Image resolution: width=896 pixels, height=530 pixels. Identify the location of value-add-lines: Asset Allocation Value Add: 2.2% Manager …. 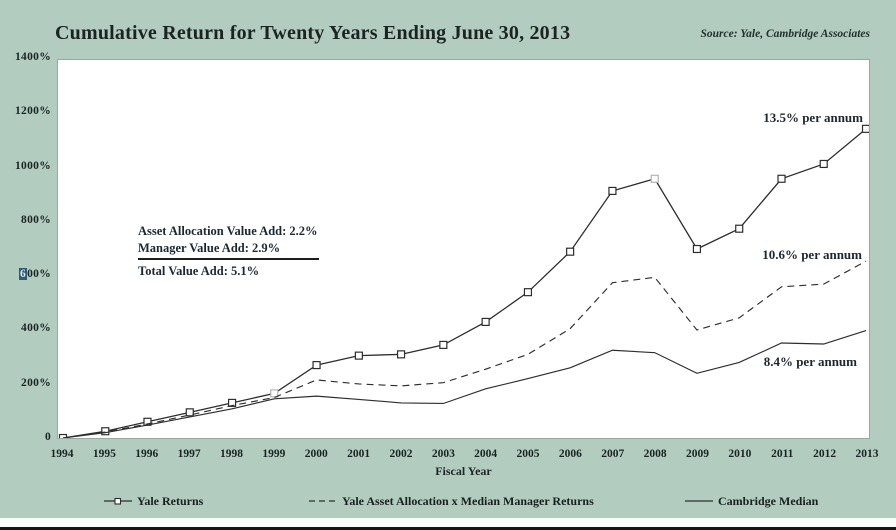
(228, 239).